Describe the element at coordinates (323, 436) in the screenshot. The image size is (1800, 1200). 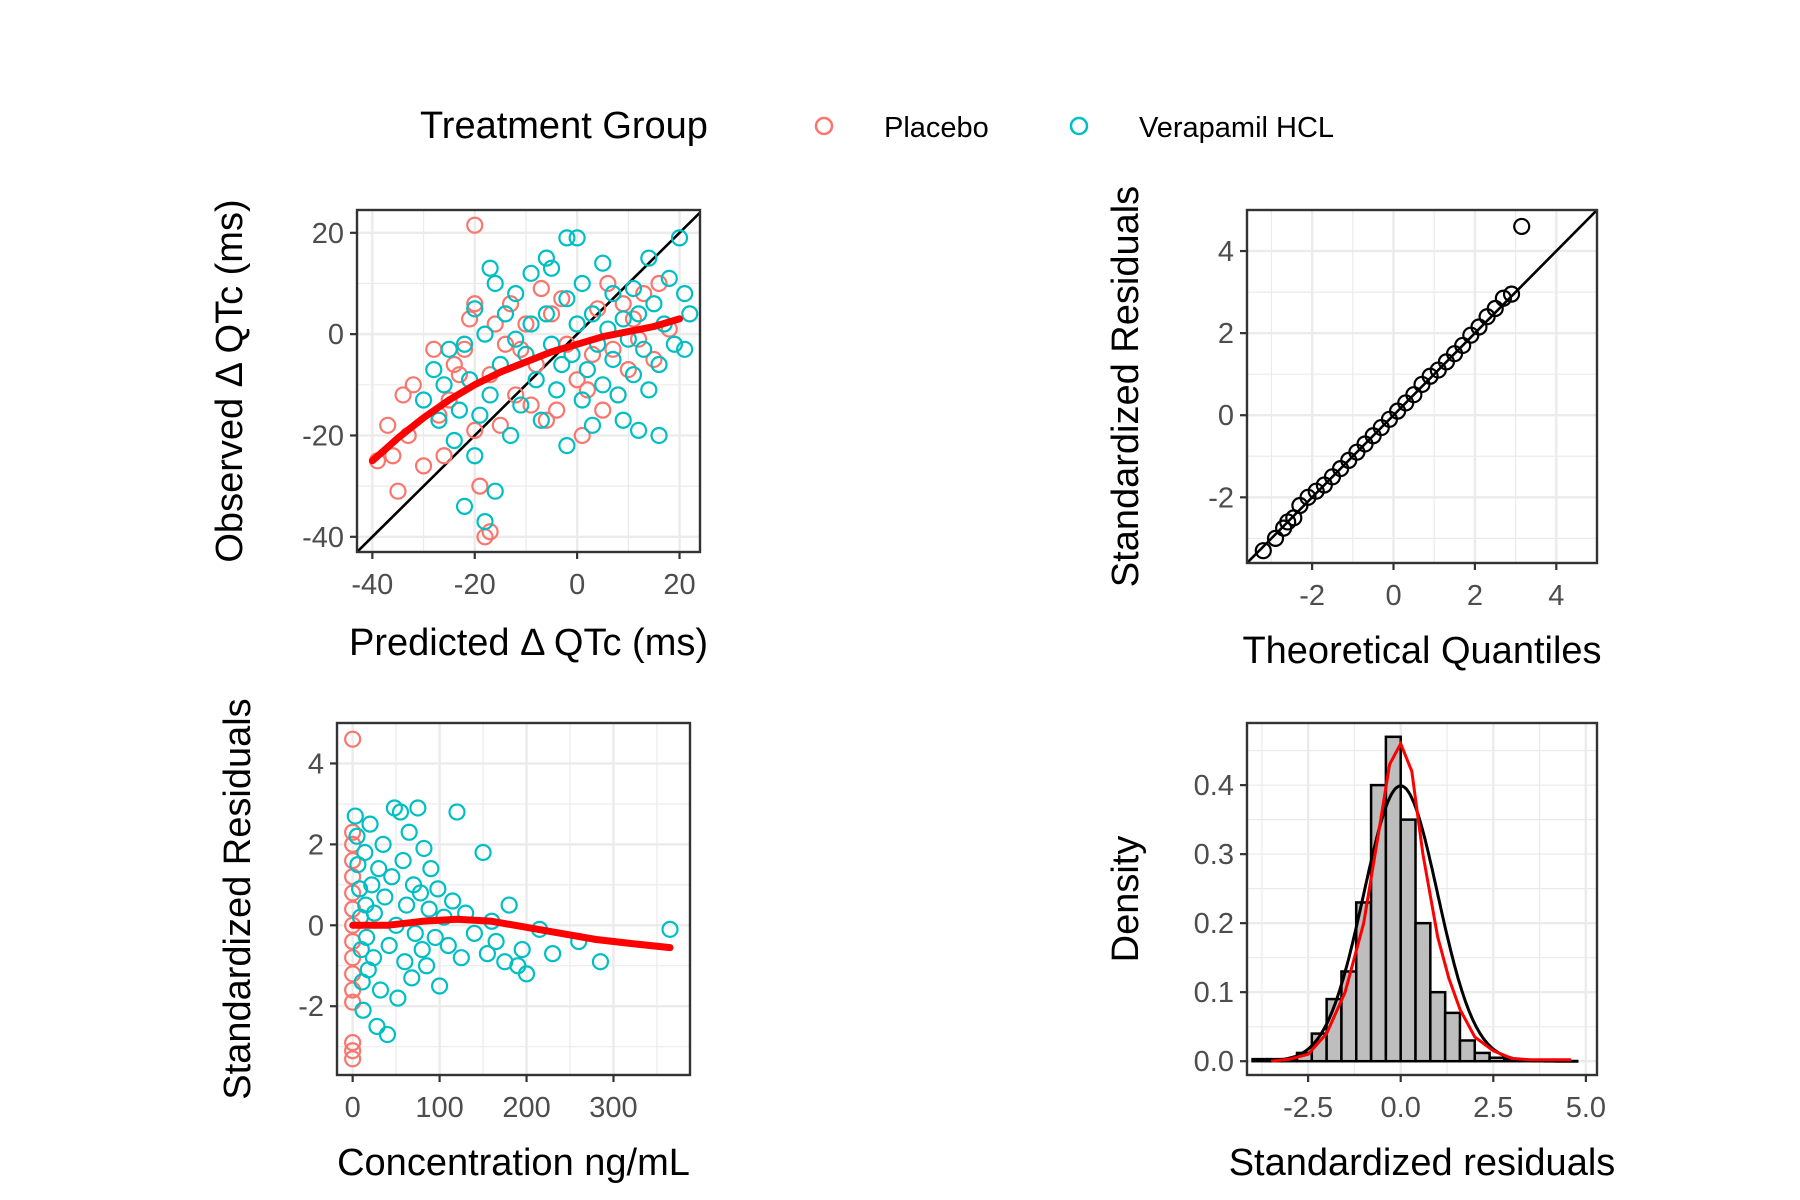
I see `y-tick-label: -20` at that location.